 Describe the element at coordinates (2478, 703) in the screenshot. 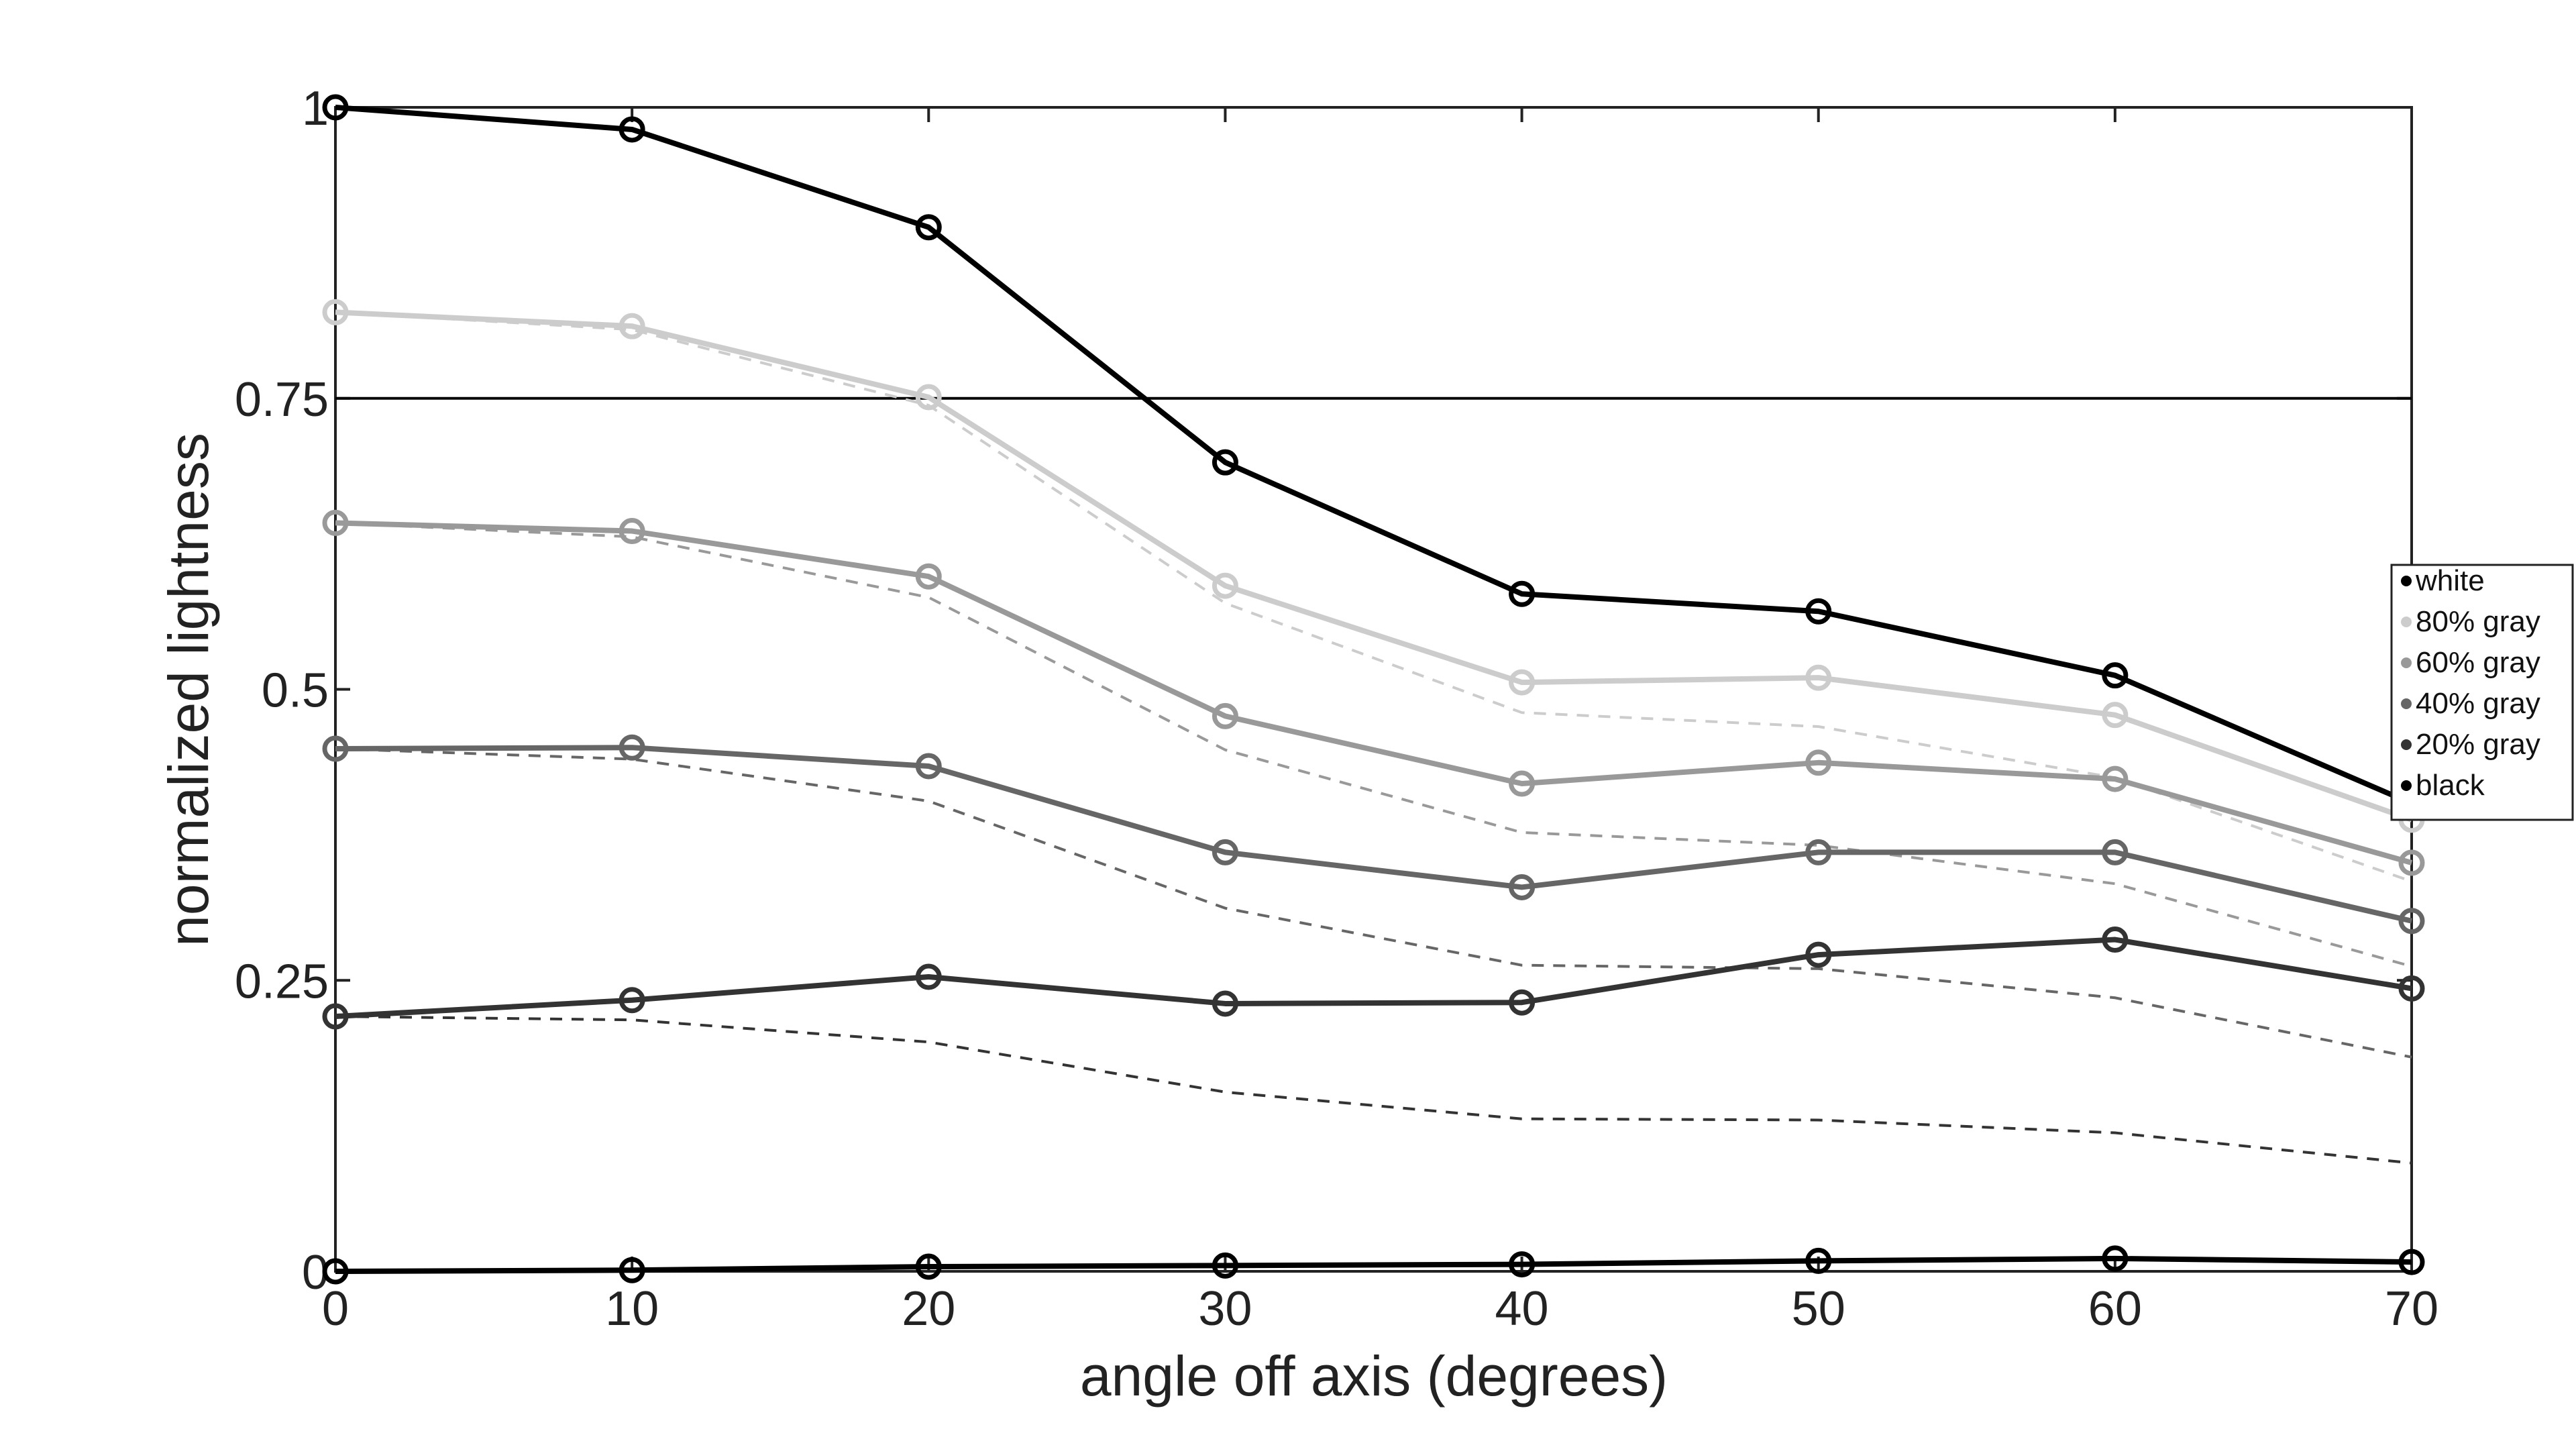

I see `legend-label: 40% gray` at that location.